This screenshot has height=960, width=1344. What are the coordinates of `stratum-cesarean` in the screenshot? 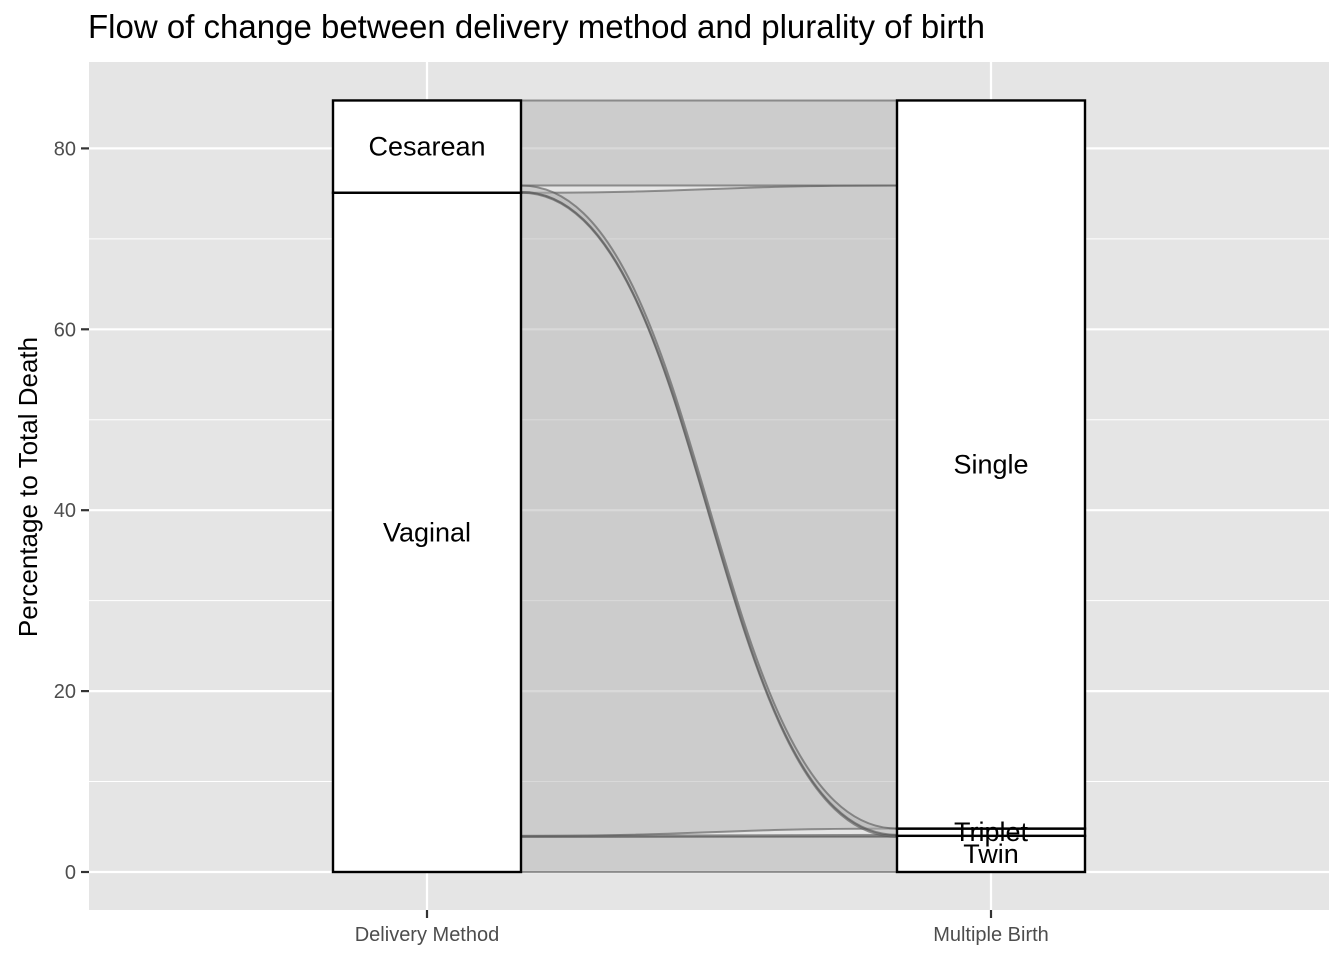 It's located at (427, 146).